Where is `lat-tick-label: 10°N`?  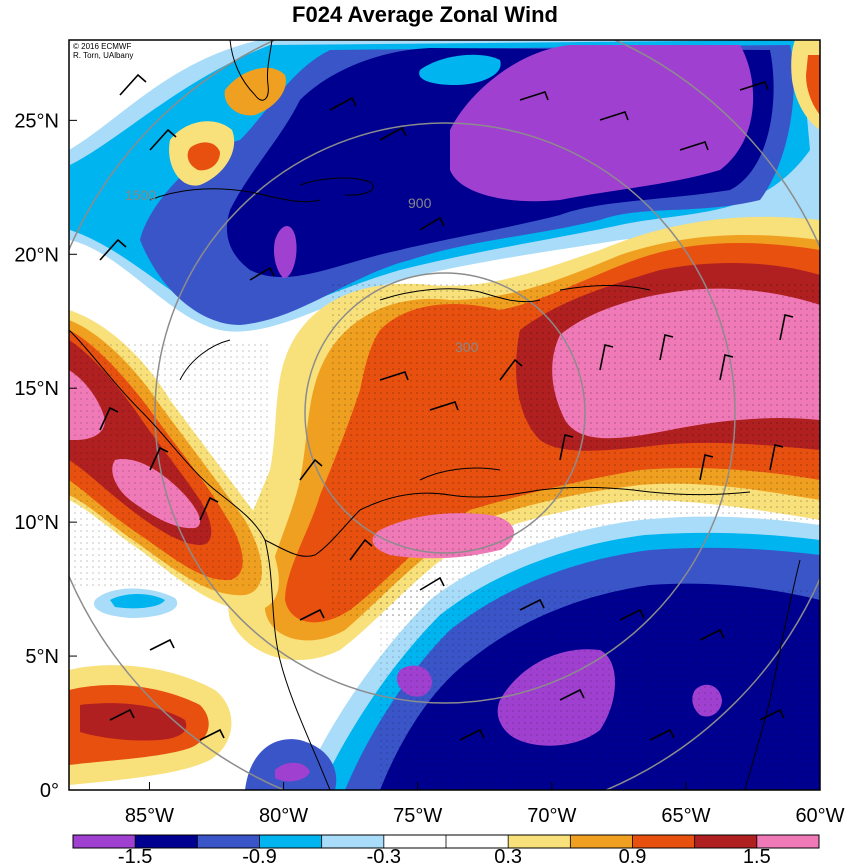 lat-tick-label: 10°N is located at coordinates (36, 523).